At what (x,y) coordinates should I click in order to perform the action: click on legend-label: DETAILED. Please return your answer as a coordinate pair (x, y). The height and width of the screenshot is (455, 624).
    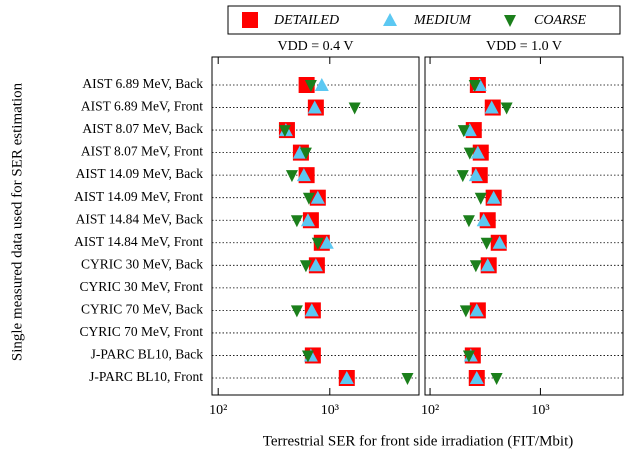
    Looking at the image, I should click on (306, 20).